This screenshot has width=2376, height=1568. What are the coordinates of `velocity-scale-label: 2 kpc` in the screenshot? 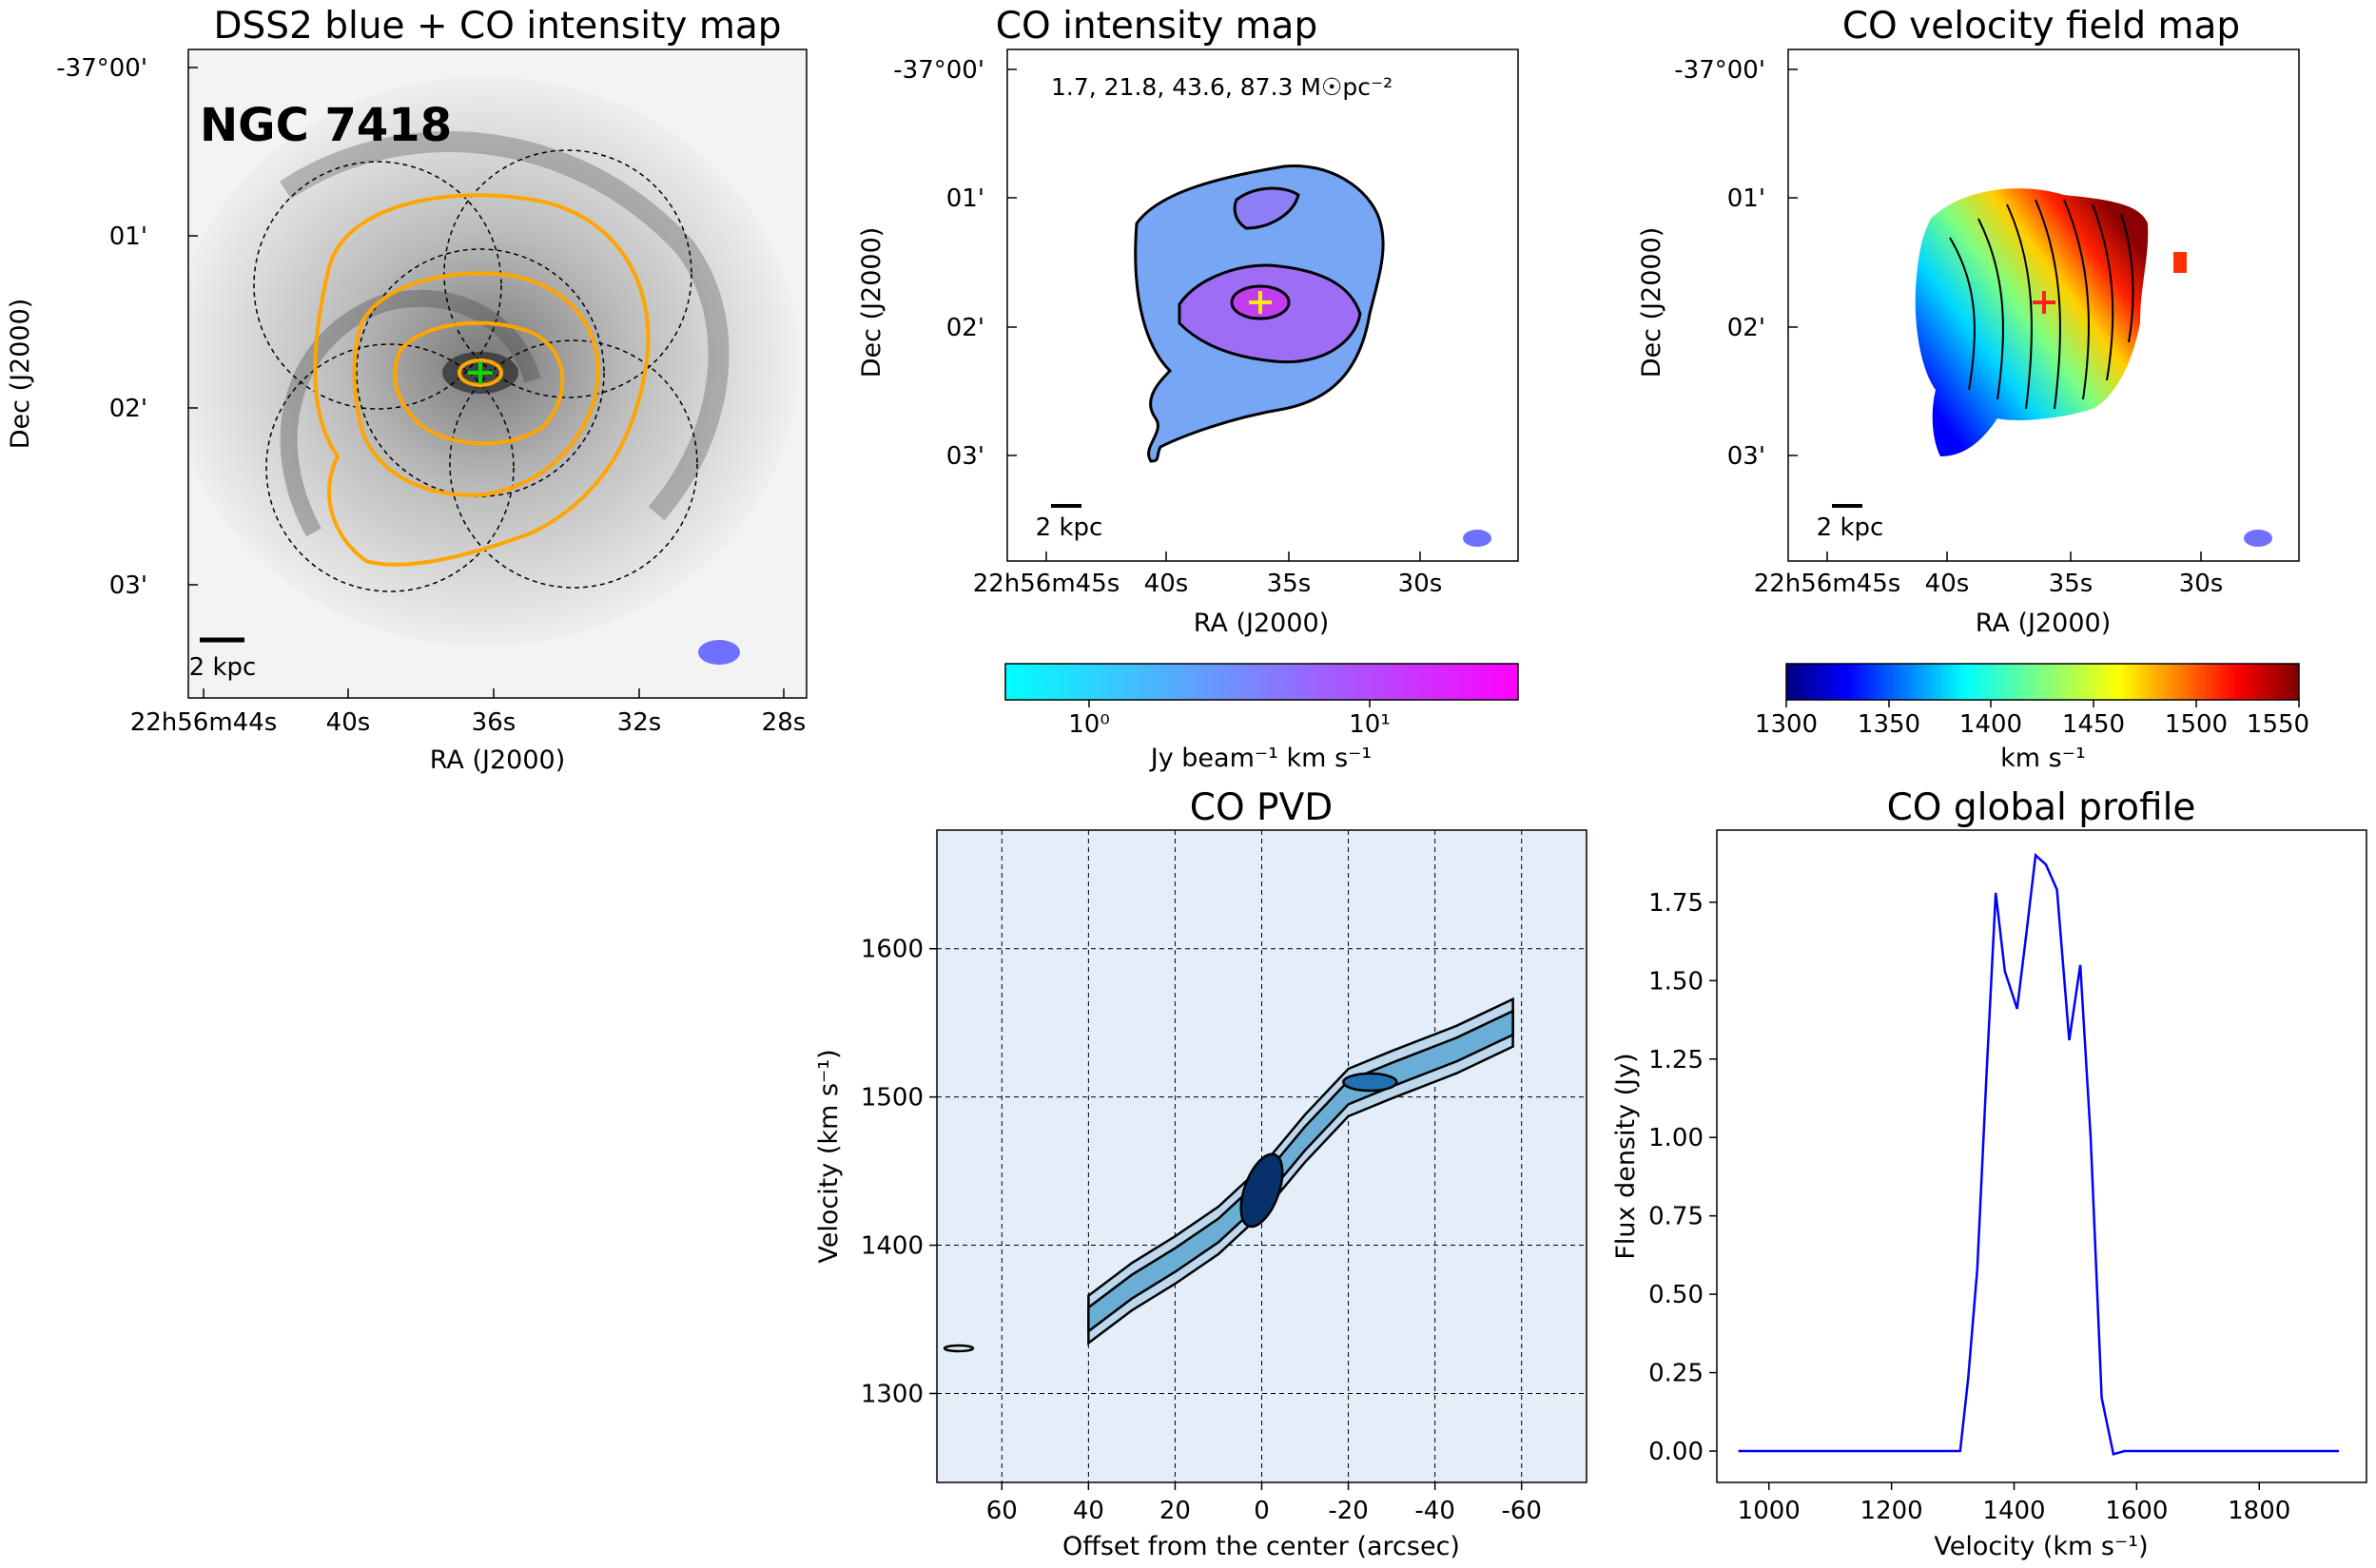 It's located at (1850, 527).